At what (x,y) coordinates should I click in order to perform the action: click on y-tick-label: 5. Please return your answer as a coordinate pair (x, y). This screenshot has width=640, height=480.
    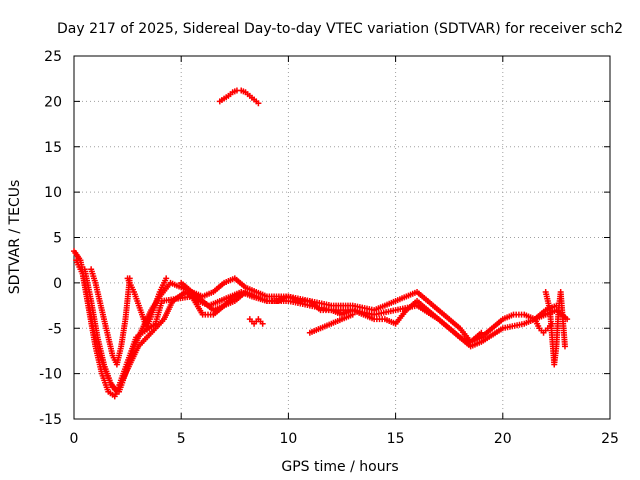
    Looking at the image, I should click on (57, 239).